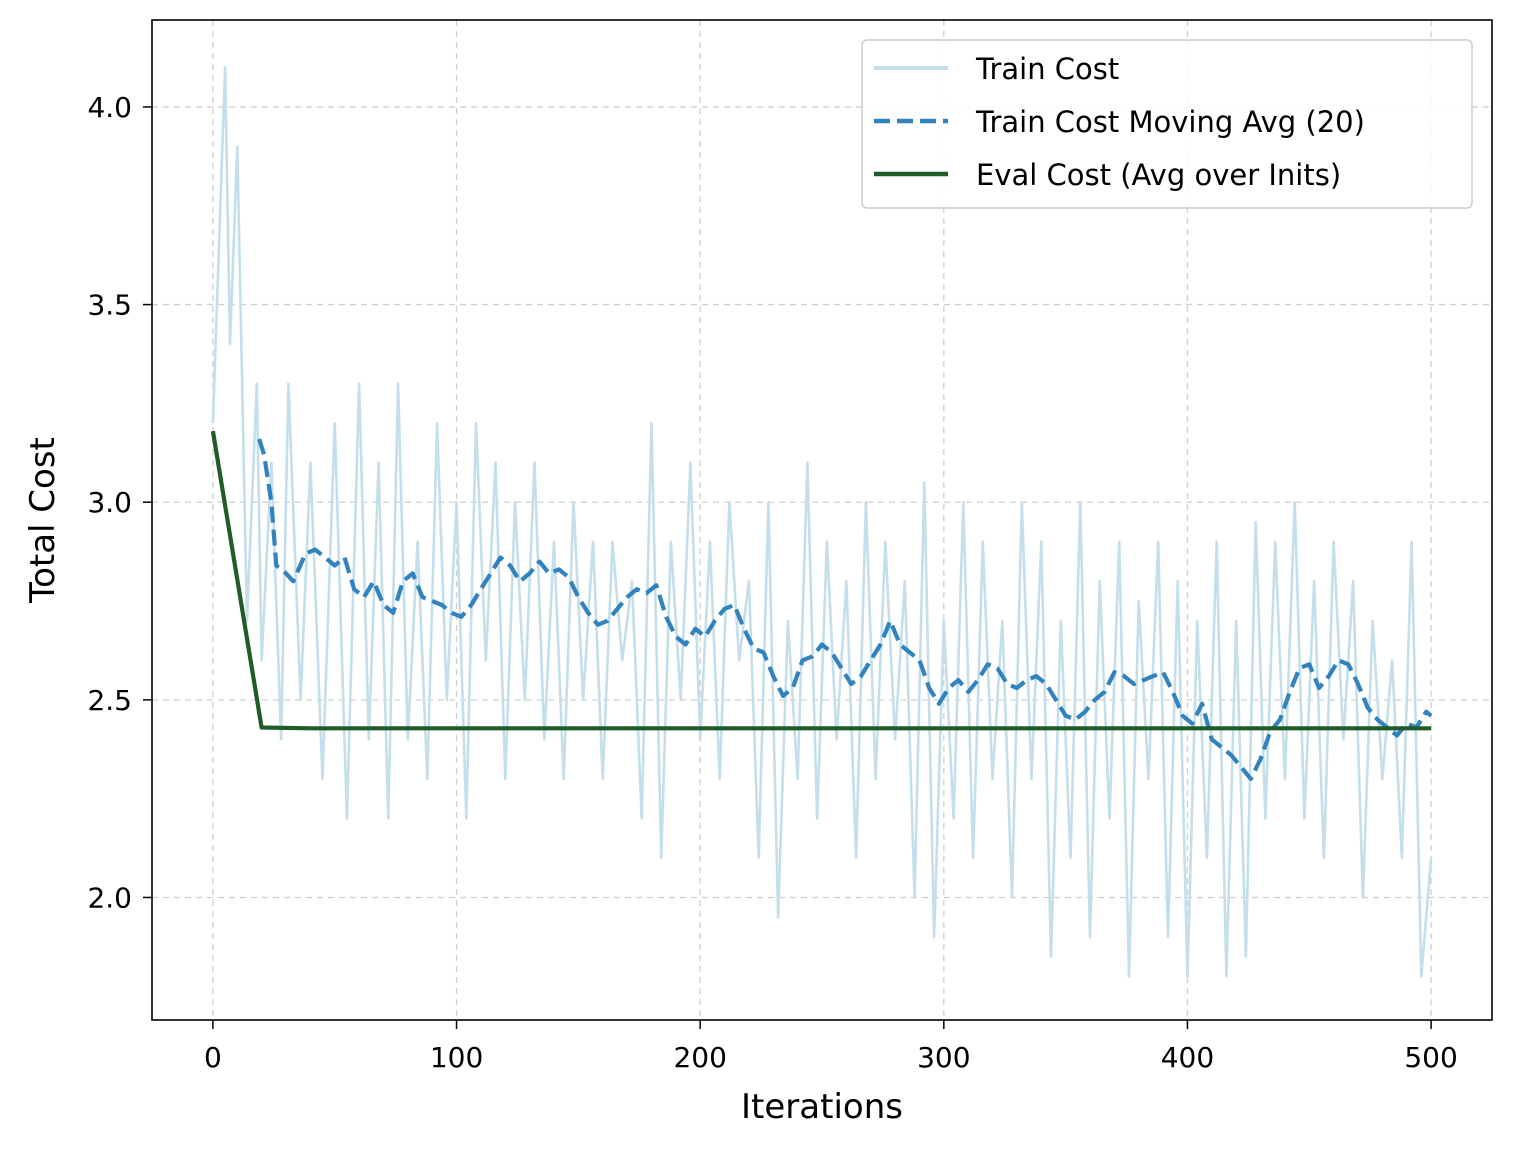  Describe the element at coordinates (109, 897) in the screenshot. I see `y-tick-label: 2.0` at that location.